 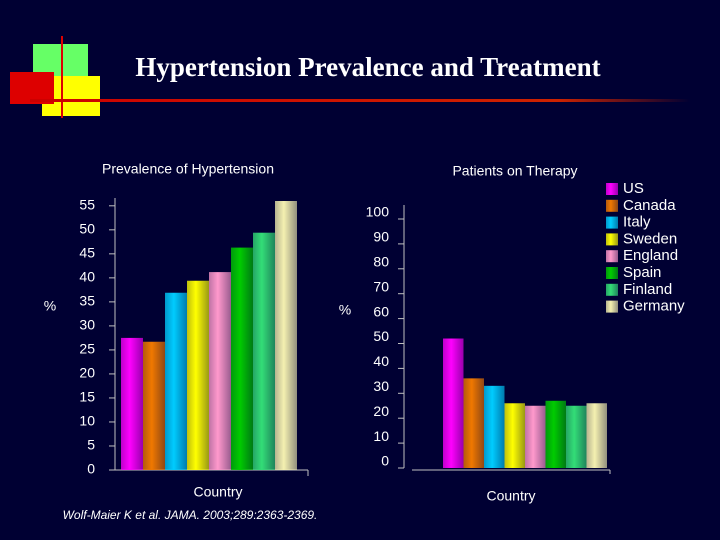 I want to click on y-tick-label: 15, so click(x=87, y=397).